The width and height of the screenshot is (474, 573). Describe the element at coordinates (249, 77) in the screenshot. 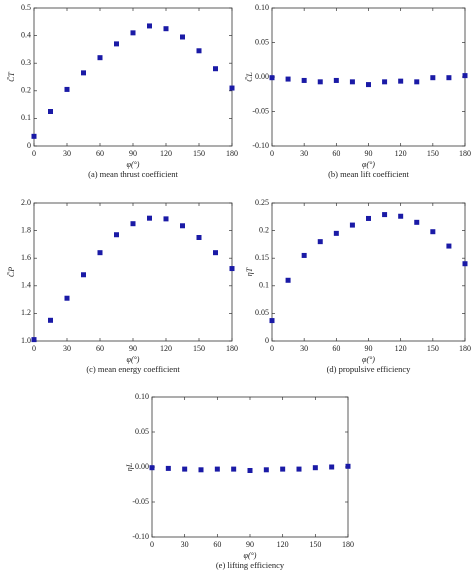

I see `y-axis-label: C̄L` at that location.